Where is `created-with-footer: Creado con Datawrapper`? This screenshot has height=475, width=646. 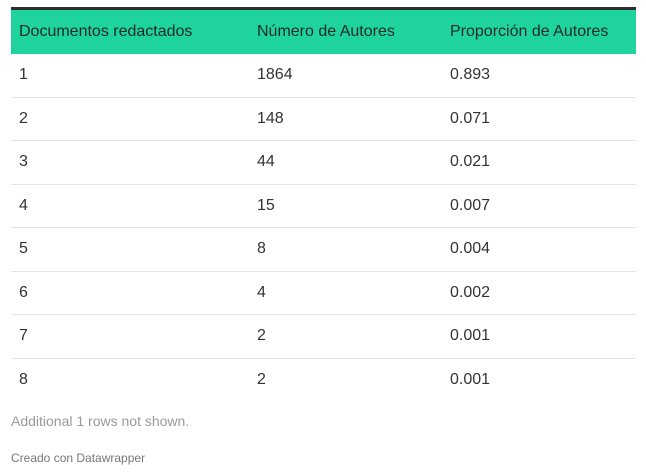 created-with-footer: Creado con Datawrapper is located at coordinates (78, 458).